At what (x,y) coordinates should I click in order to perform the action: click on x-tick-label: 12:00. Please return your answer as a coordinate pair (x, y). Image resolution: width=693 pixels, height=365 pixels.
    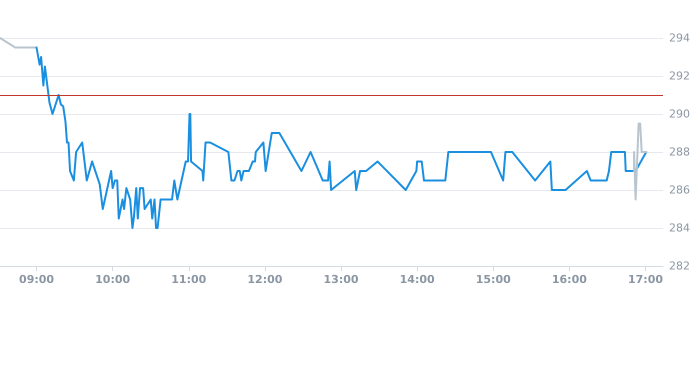
    Looking at the image, I should click on (265, 279).